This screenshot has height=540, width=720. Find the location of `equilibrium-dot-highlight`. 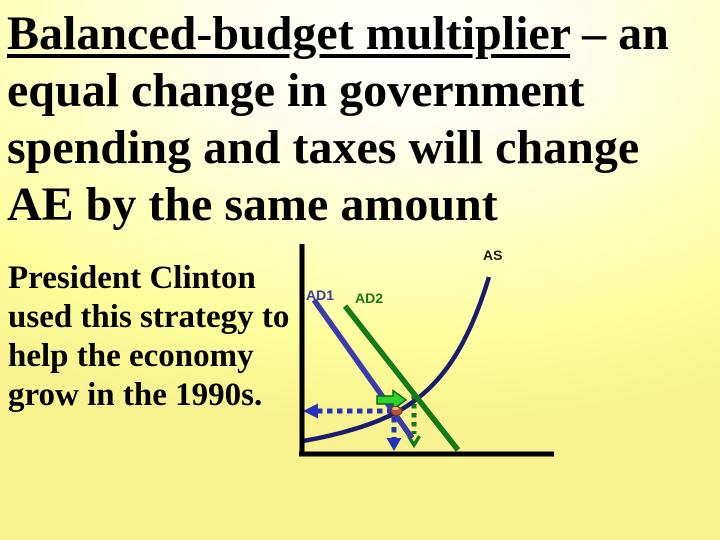

equilibrium-dot-highlight is located at coordinates (395, 408).